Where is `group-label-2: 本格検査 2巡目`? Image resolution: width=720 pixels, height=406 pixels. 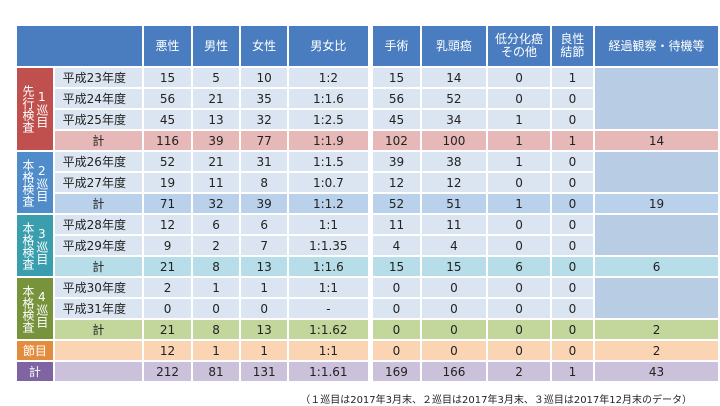 group-label-2: 本格検査 2巡目 is located at coordinates (35, 182).